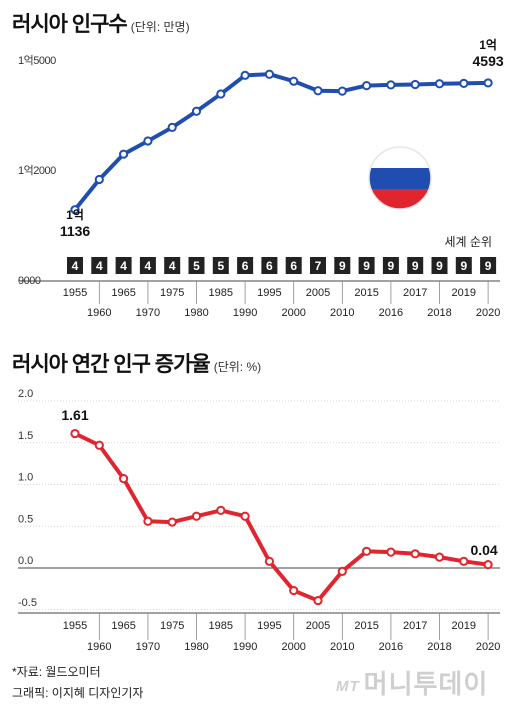  I want to click on first-value-label: 1.61, so click(74, 415).